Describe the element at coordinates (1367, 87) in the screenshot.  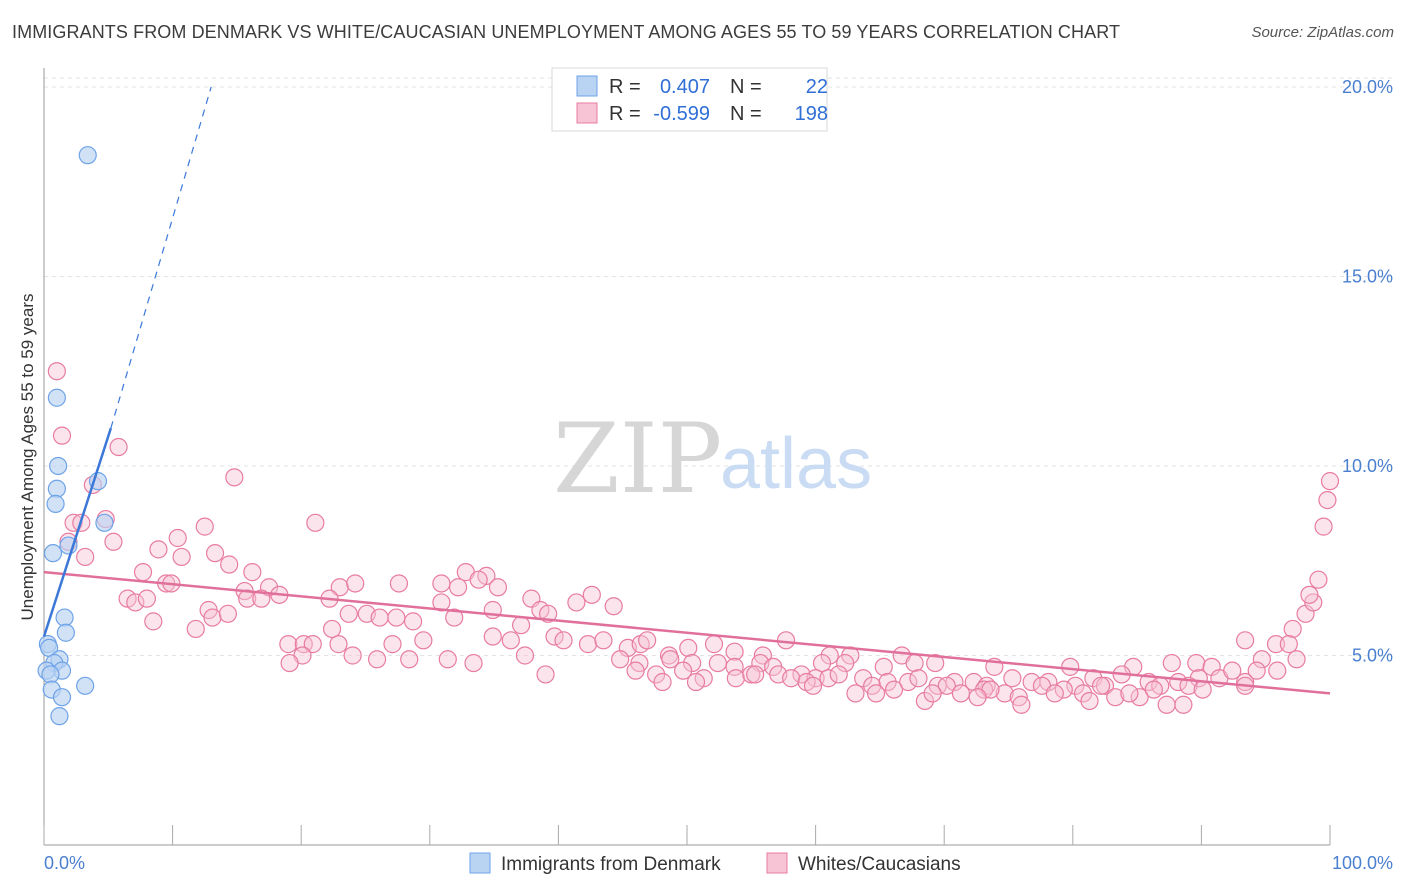
I see `y-tick-label: 20.0%` at that location.